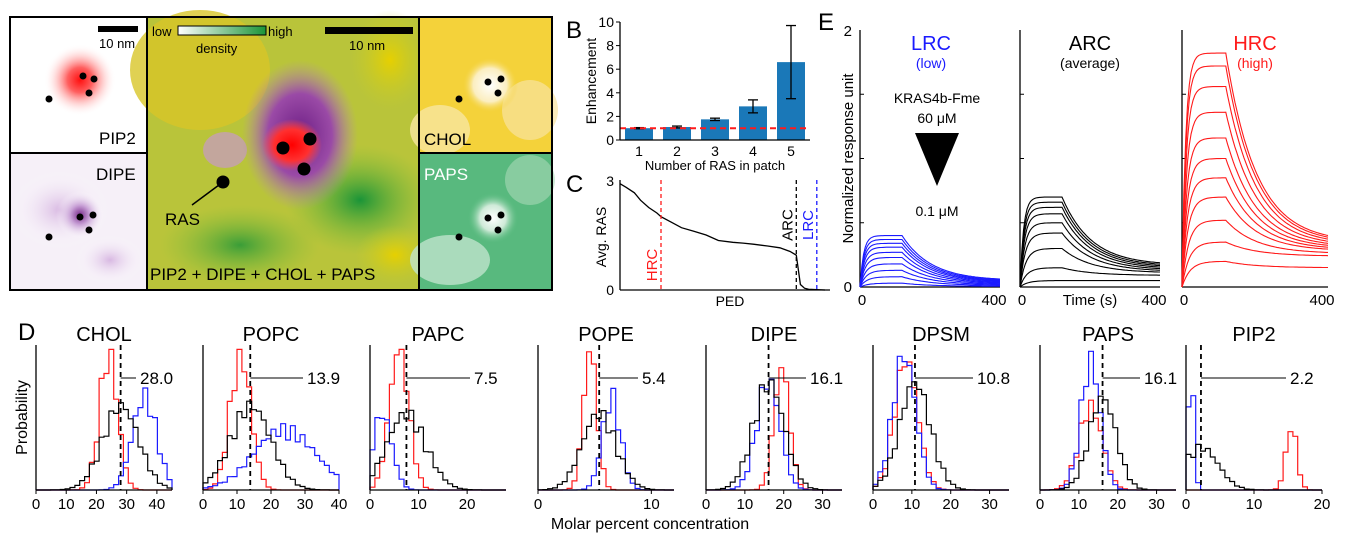 This screenshot has width=1361, height=536. I want to click on ras-line, so click(722, 237).